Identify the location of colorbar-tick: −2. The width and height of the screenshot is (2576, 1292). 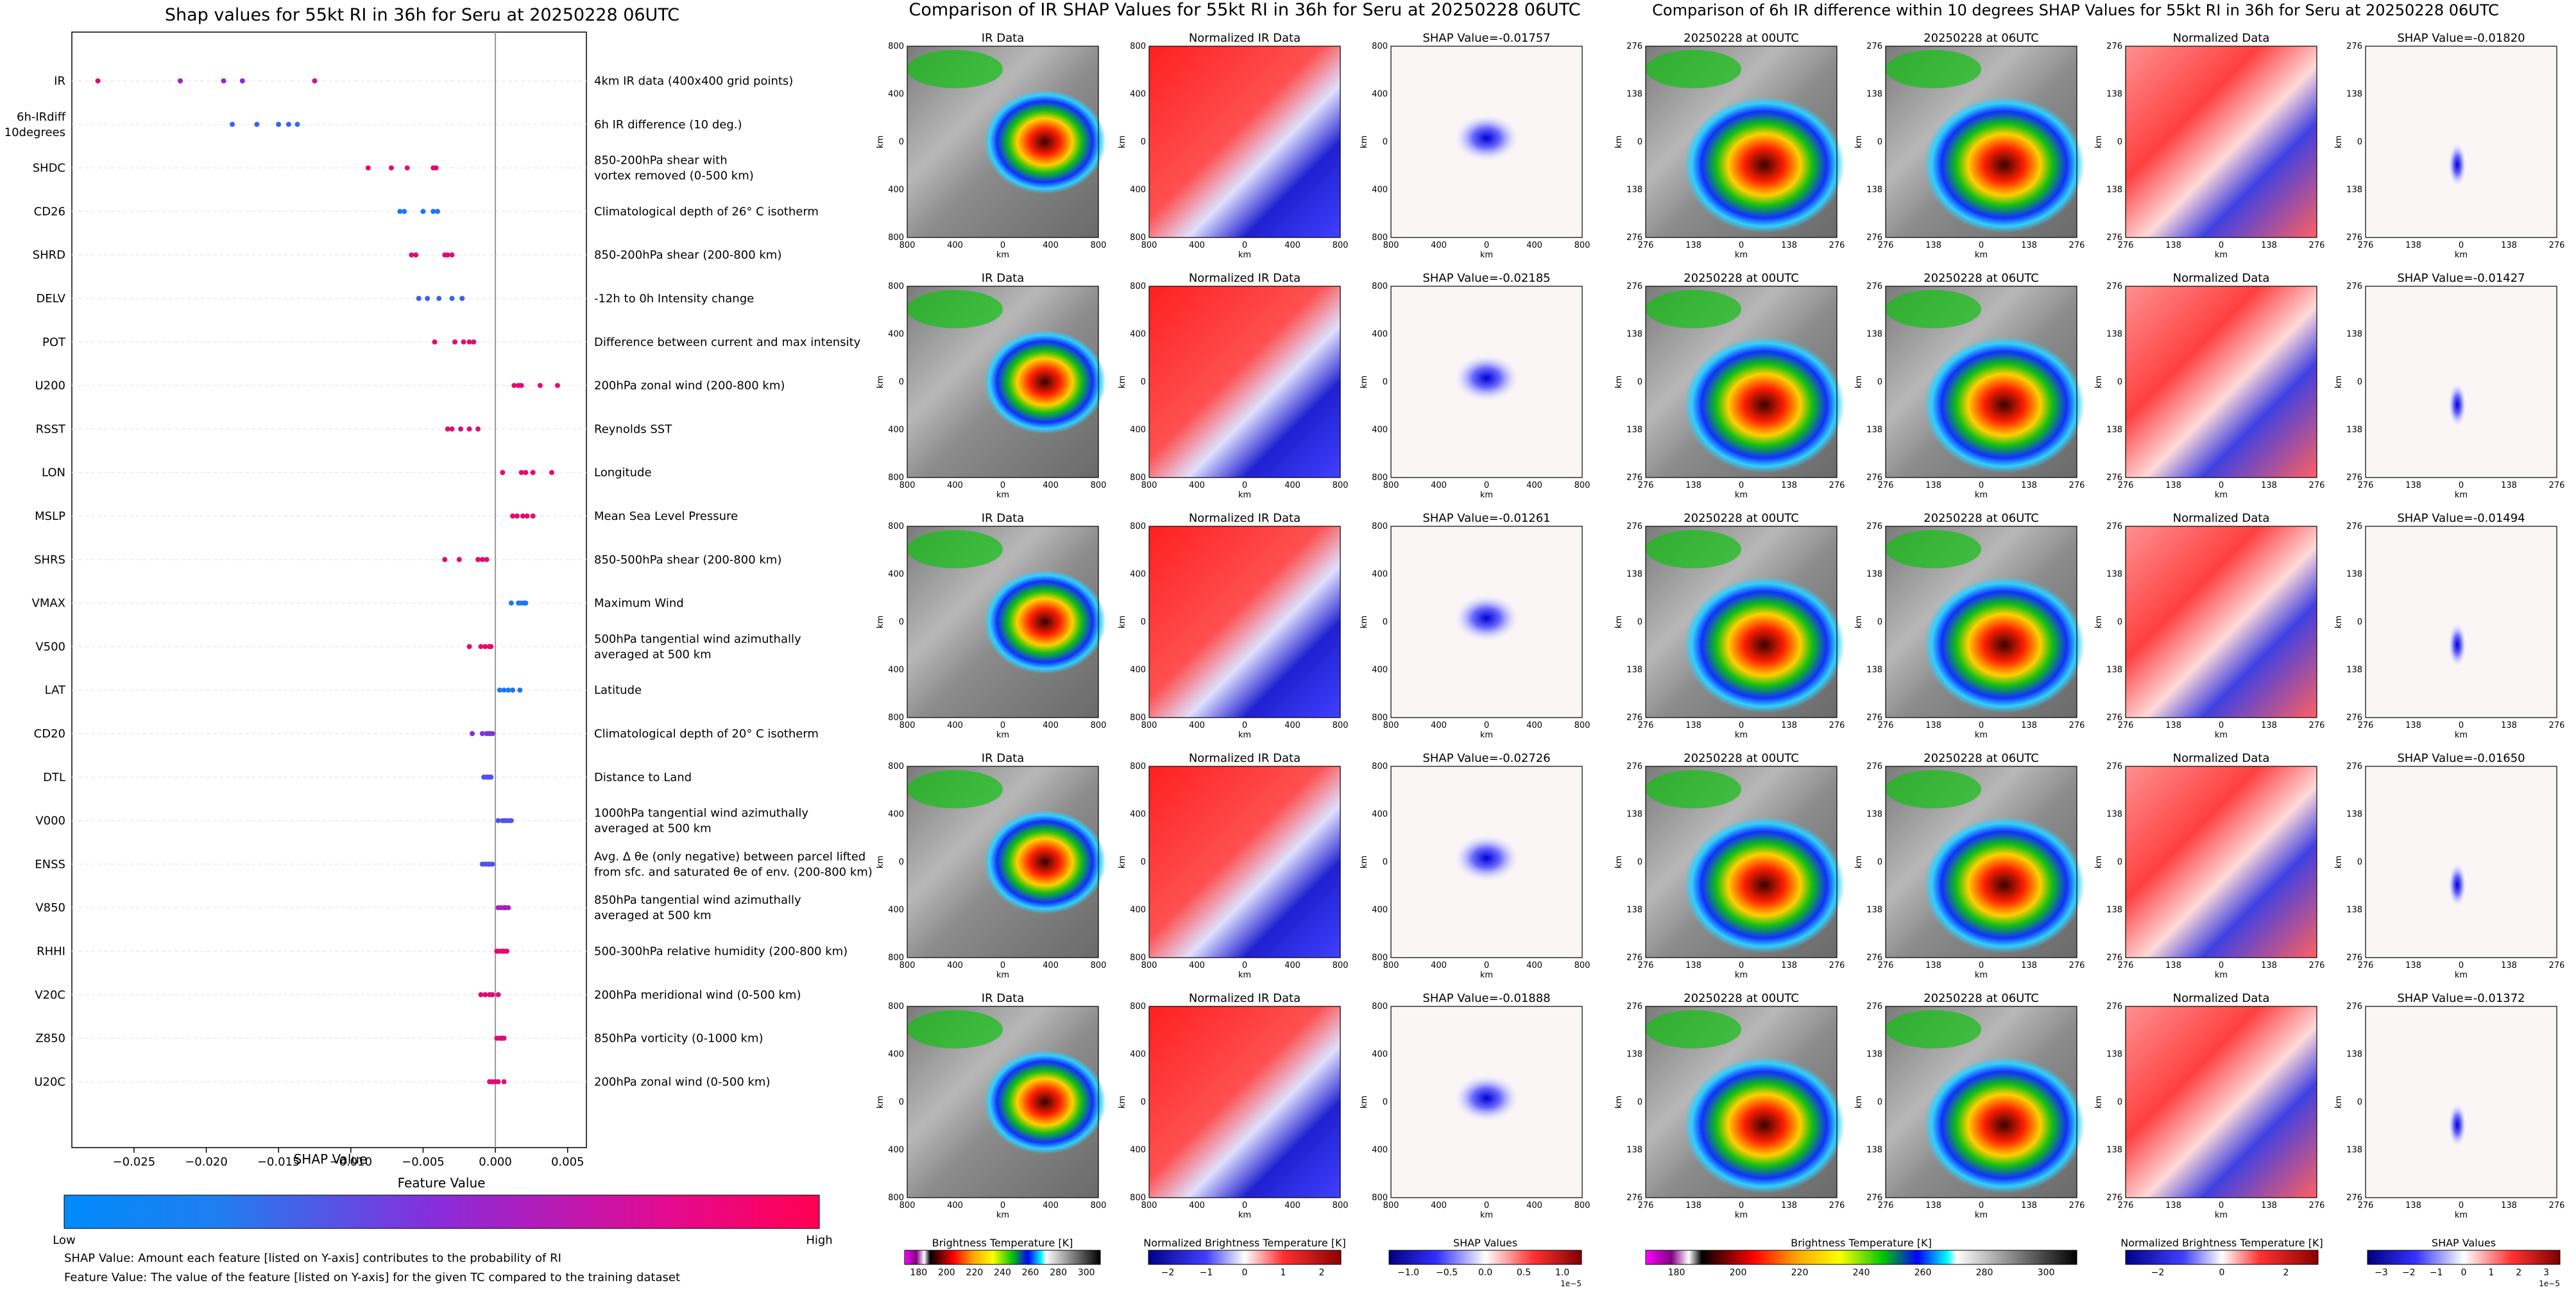
(1168, 1273).